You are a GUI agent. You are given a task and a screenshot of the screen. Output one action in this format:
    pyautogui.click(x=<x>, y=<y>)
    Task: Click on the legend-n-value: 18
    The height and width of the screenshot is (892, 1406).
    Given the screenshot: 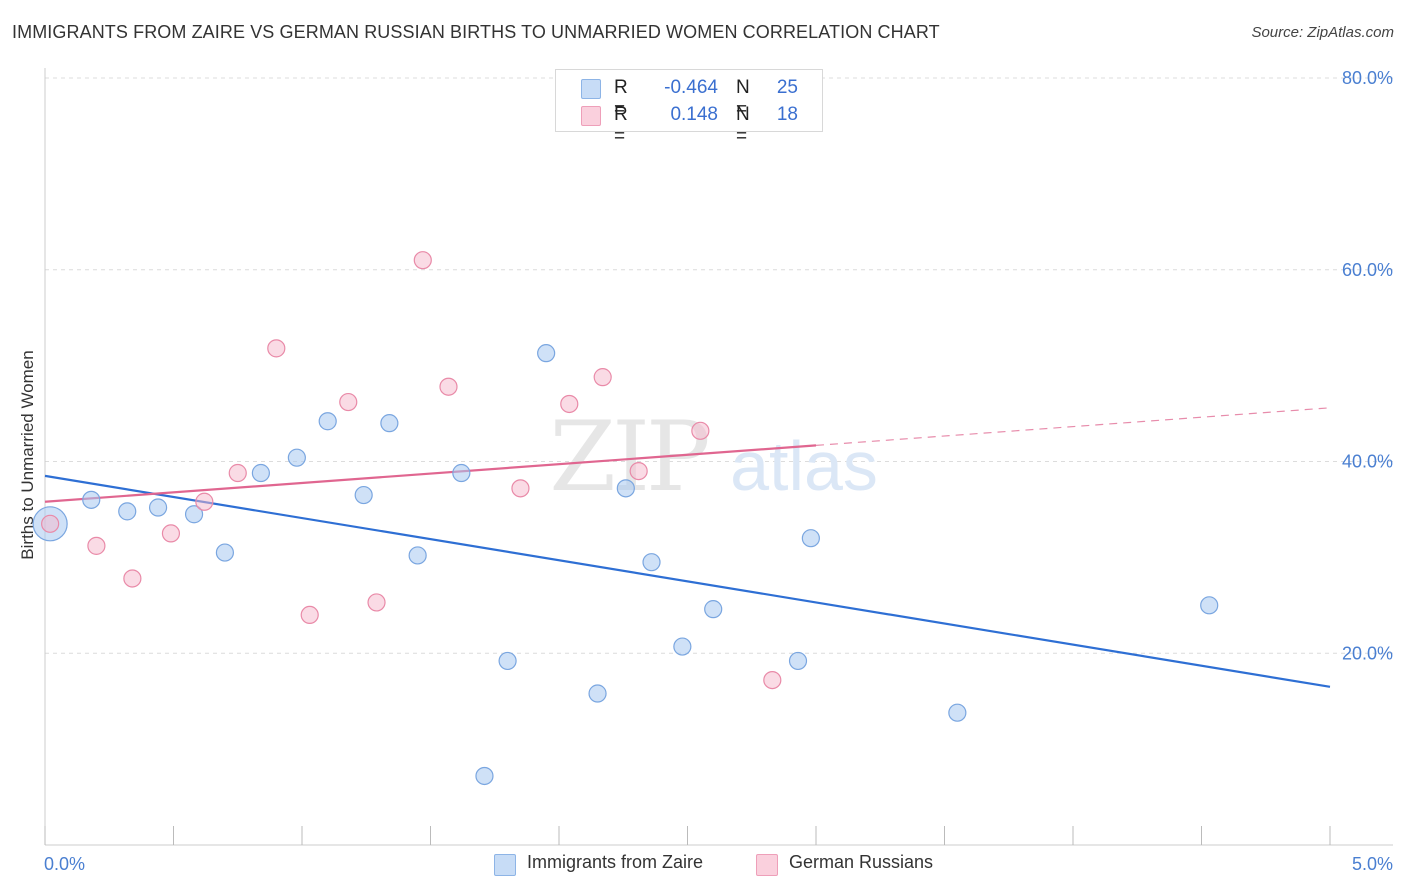 What is the action you would take?
    pyautogui.click(x=787, y=114)
    